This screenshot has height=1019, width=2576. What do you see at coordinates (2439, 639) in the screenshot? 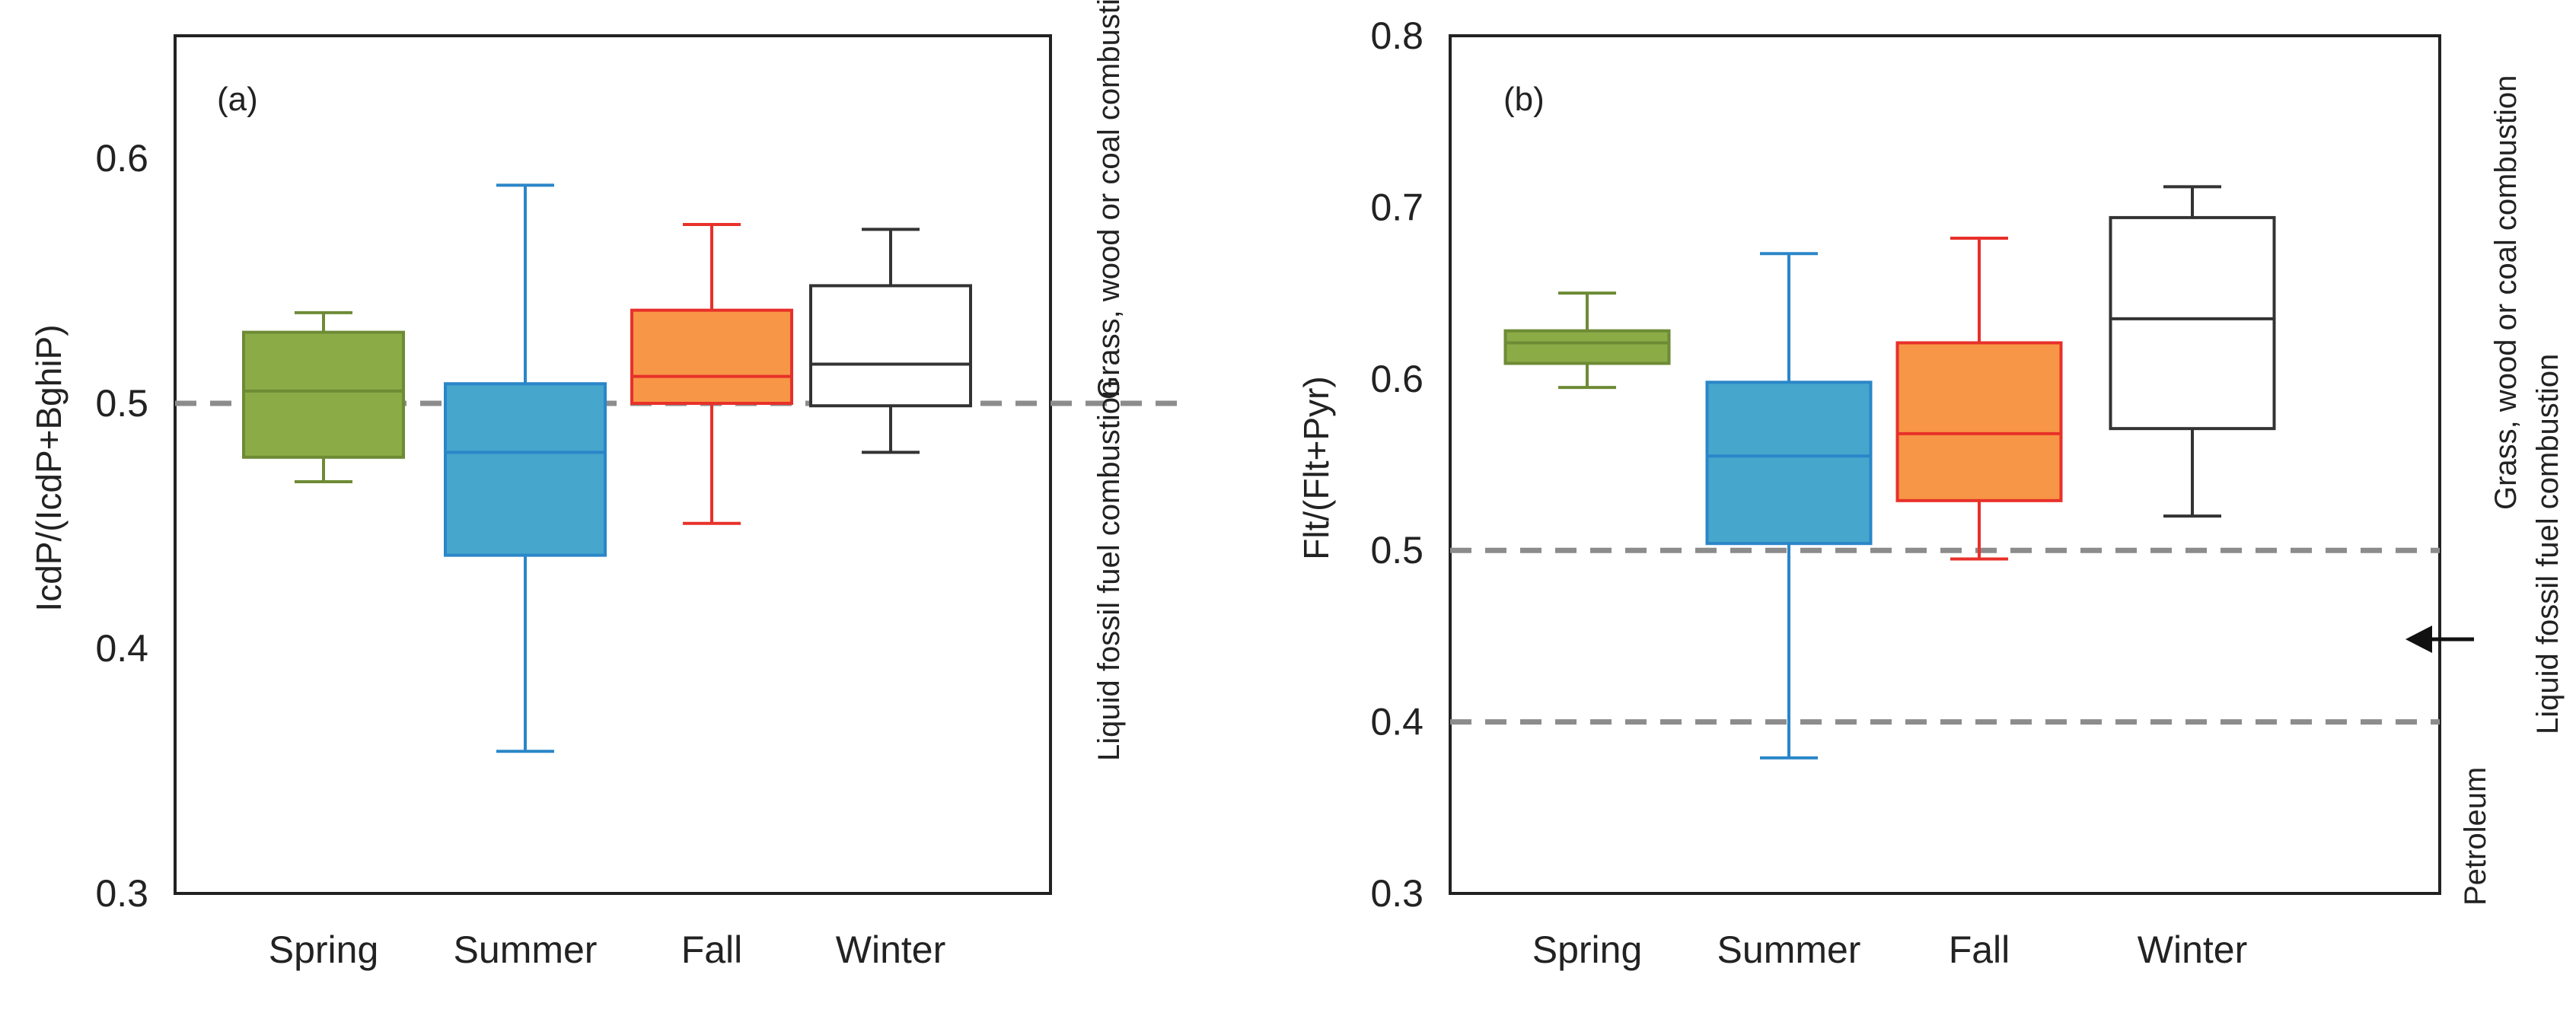
I see `left-arrow-icon` at bounding box center [2439, 639].